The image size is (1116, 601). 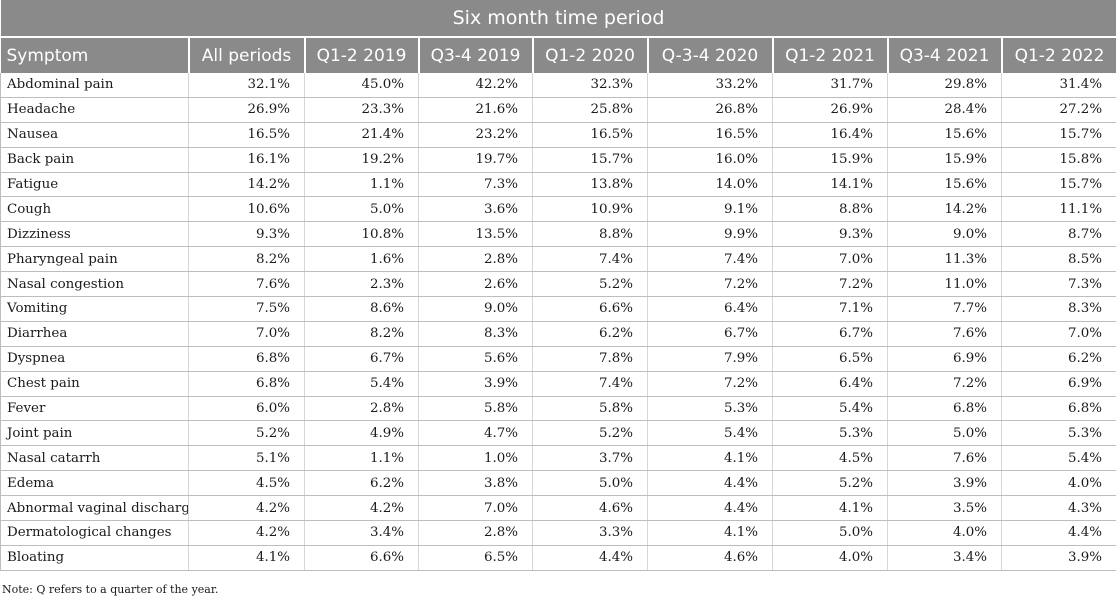 What do you see at coordinates (361, 334) in the screenshot?
I see `percentage-cell: 8.2%` at bounding box center [361, 334].